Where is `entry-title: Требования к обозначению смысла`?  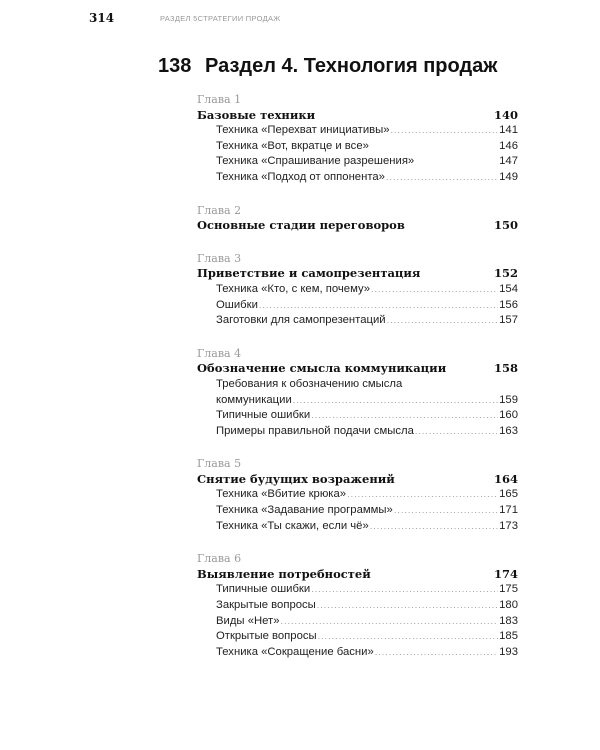 entry-title: Требования к обозначению смысла is located at coordinates (309, 383).